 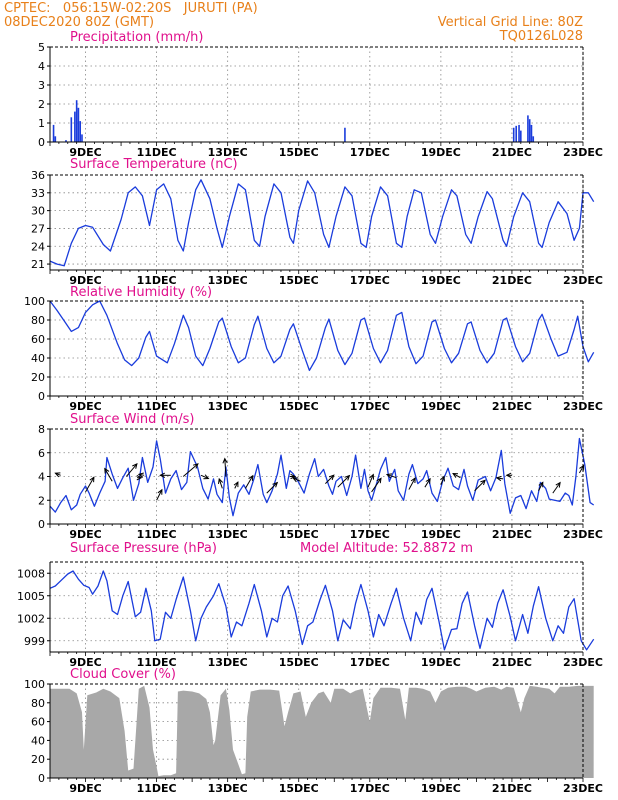 I want to click on press-line, so click(x=322, y=610).